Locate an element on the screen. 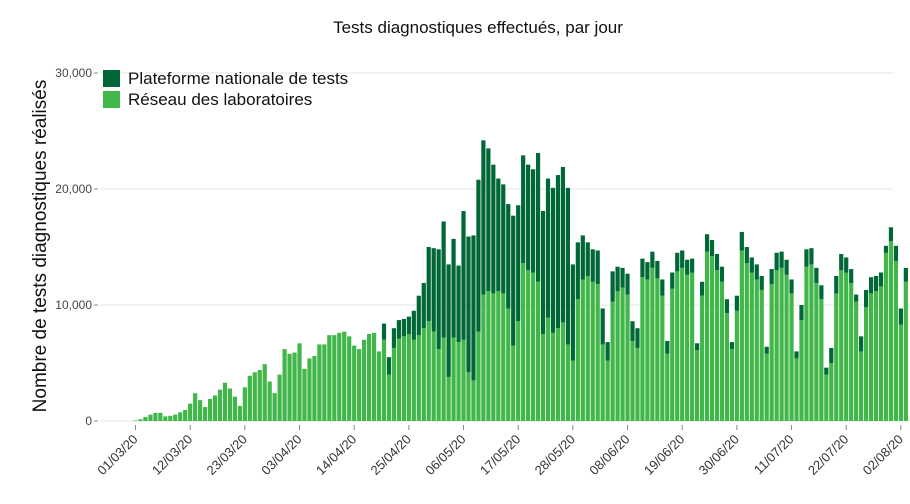 The image size is (910, 504). x-tick-label: 14/04/20 is located at coordinates (336, 455).